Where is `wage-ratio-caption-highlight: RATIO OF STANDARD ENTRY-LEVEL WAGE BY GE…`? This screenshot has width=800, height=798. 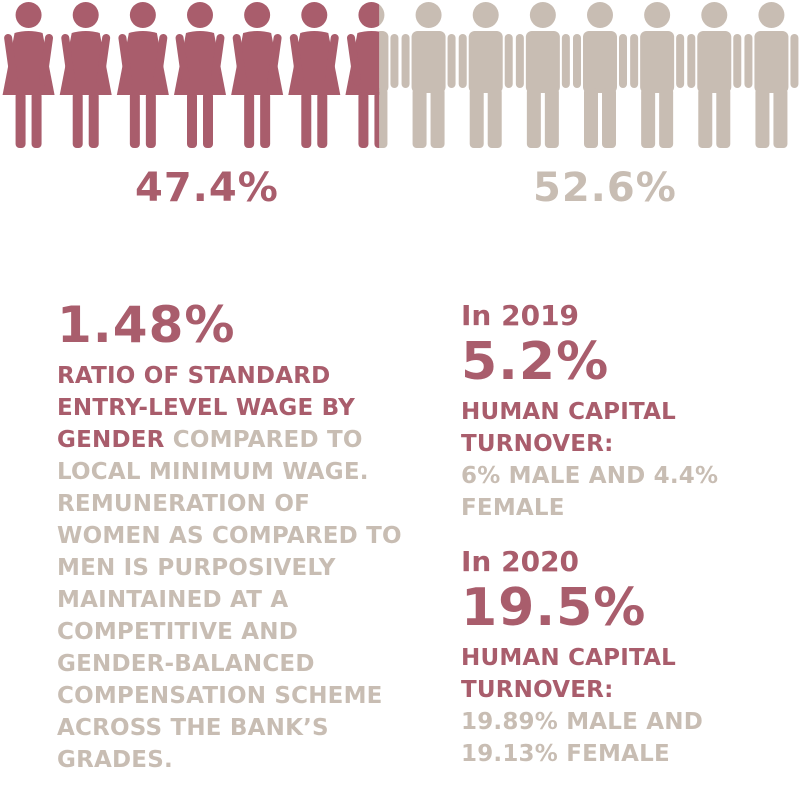 wage-ratio-caption-highlight: RATIO OF STANDARD ENTRY-LEVEL WAGE BY GE… is located at coordinates (206, 408).